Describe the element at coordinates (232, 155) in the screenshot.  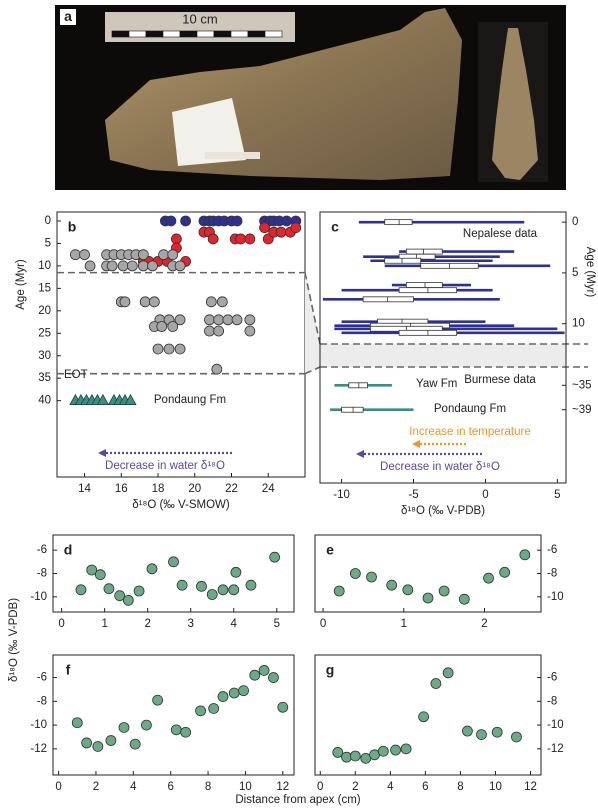
I see `specimen-tag` at that location.